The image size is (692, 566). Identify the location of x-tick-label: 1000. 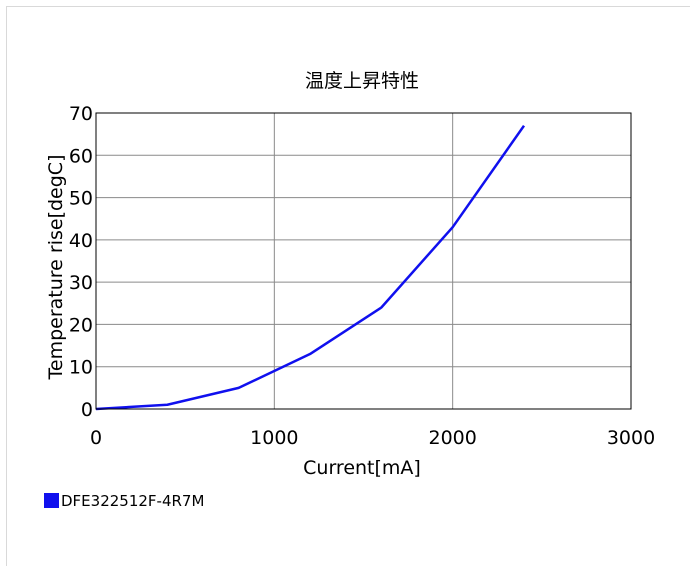
(274, 438).